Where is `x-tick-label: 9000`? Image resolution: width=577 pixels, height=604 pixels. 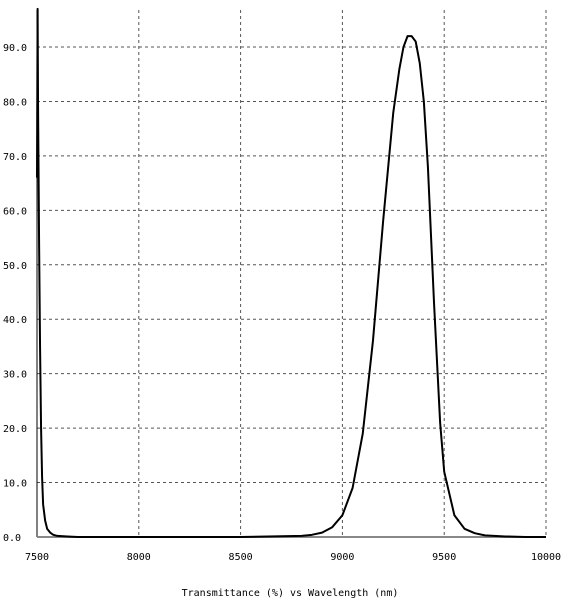 x-tick-label: 9000 is located at coordinates (342, 557).